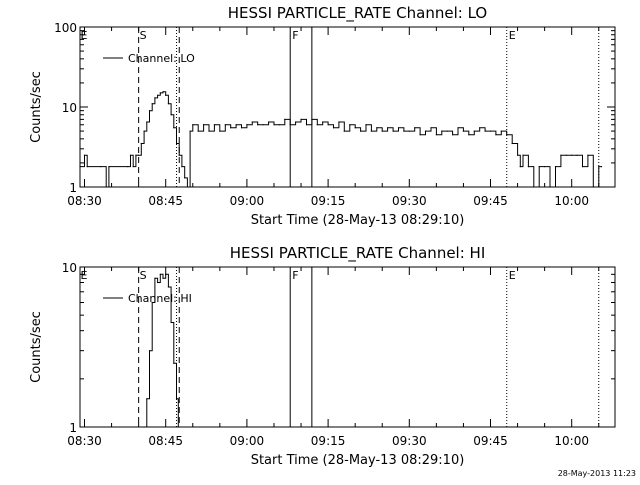 This screenshot has width=640, height=485. I want to click on chart-title: HESSI PARTICLE_RATE Channel: HI, so click(358, 253).